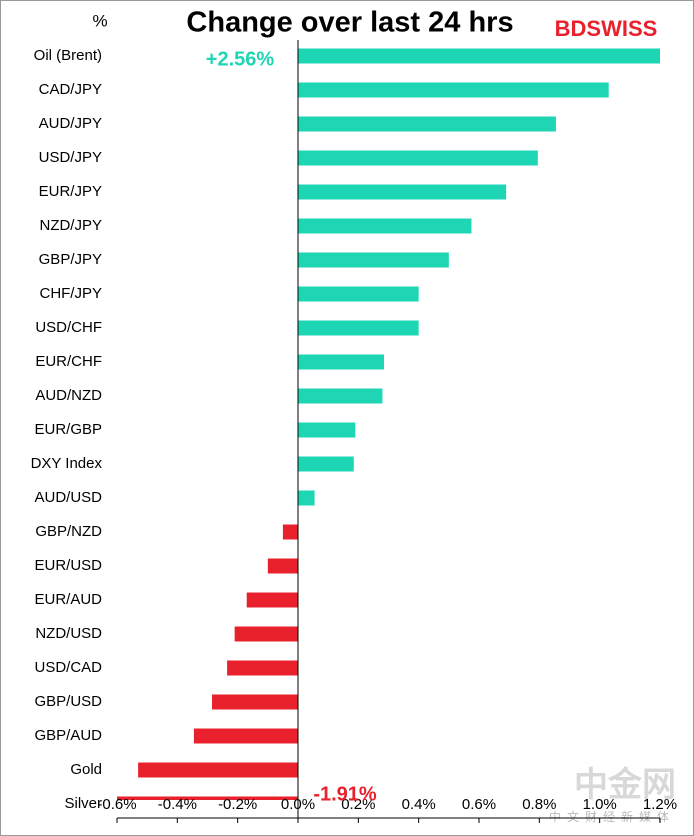 The image size is (694, 836). Describe the element at coordinates (612, 816) in the screenshot. I see `watermark-sub: 中文财经新媒体` at that location.